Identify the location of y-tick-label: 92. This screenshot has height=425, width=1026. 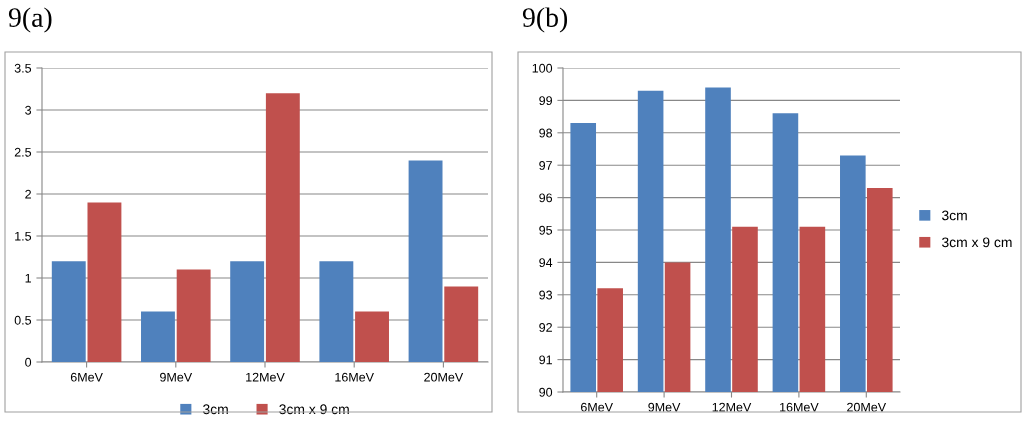
(545, 327).